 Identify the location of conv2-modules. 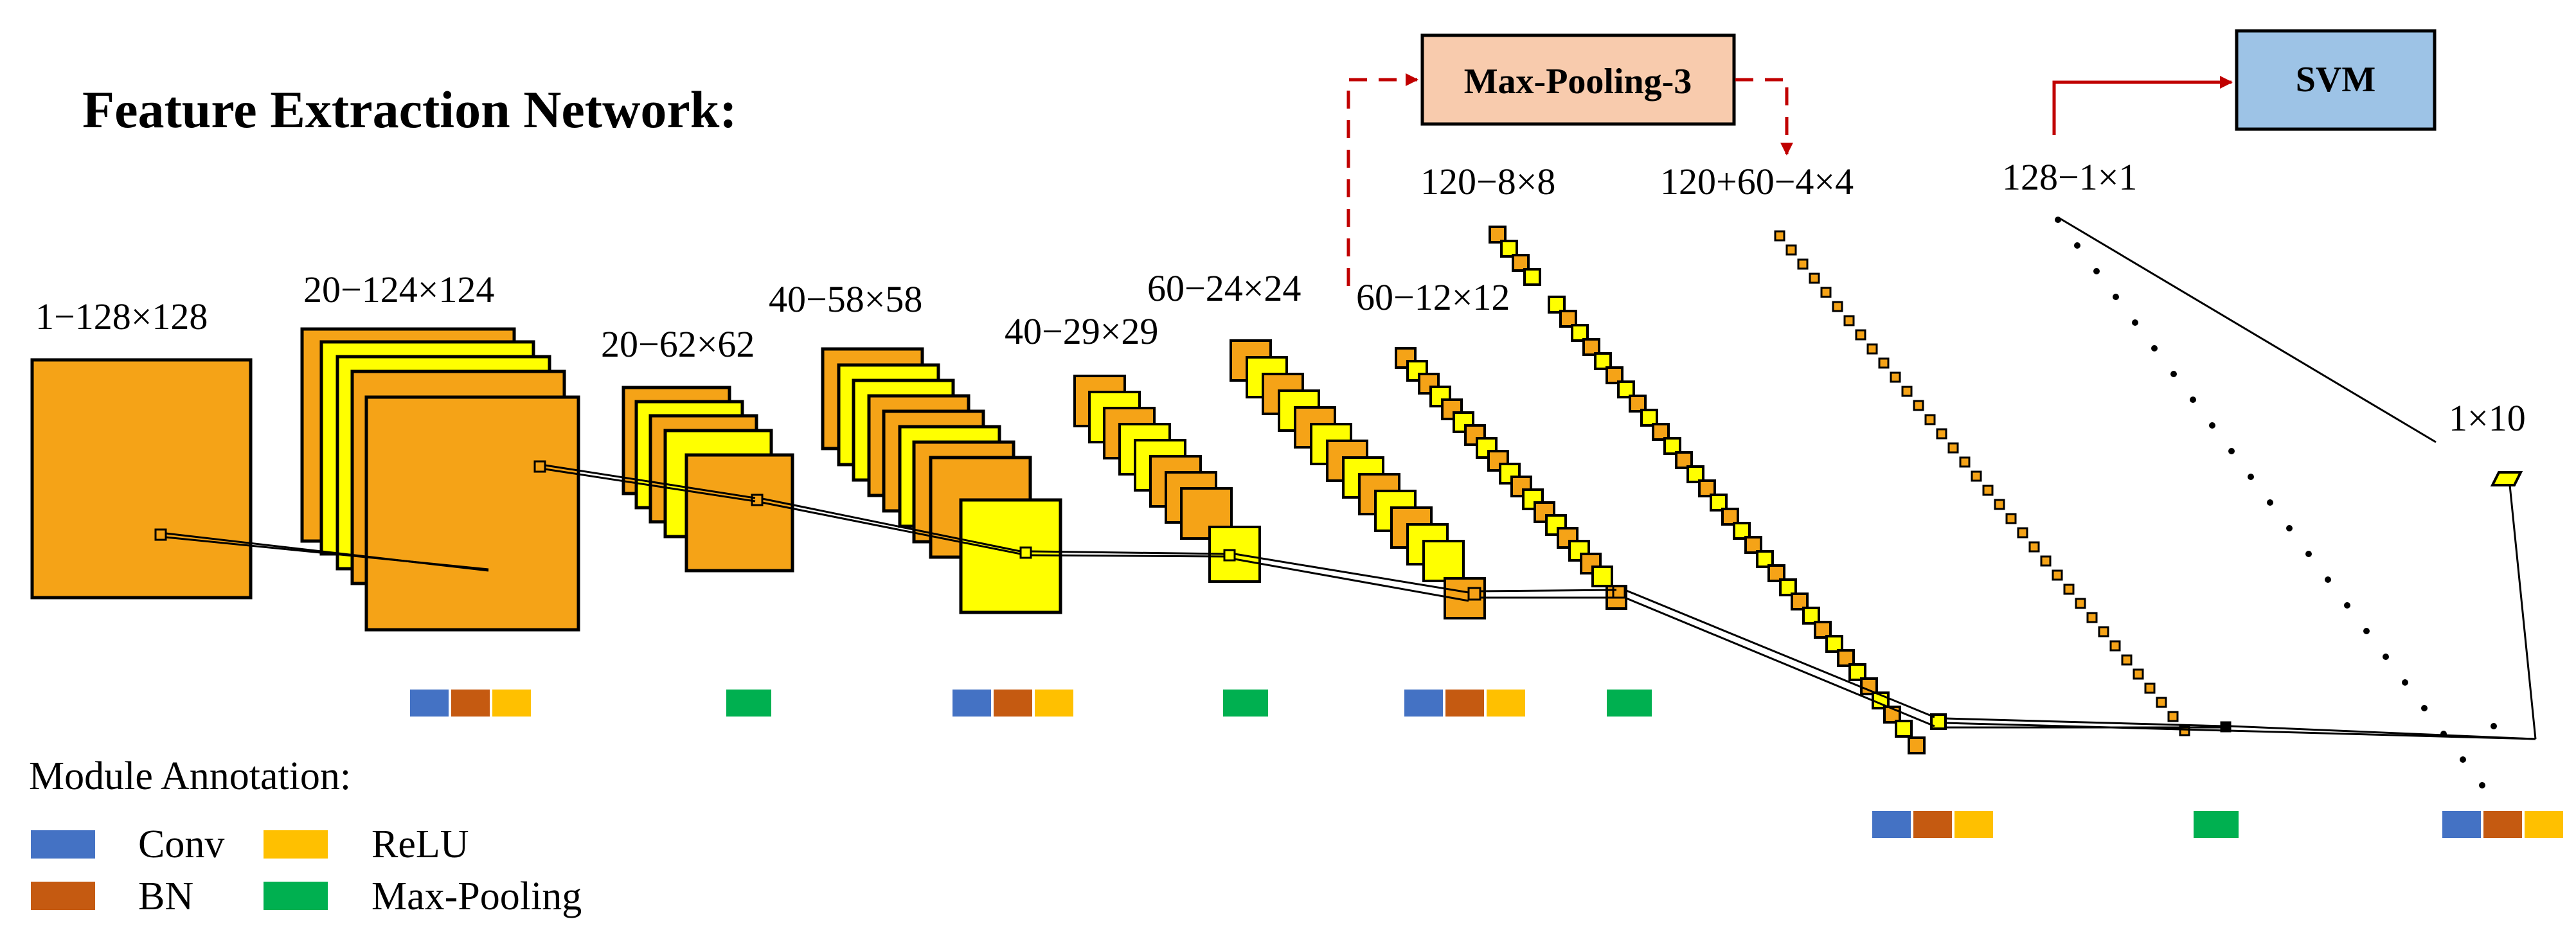
(1013, 703).